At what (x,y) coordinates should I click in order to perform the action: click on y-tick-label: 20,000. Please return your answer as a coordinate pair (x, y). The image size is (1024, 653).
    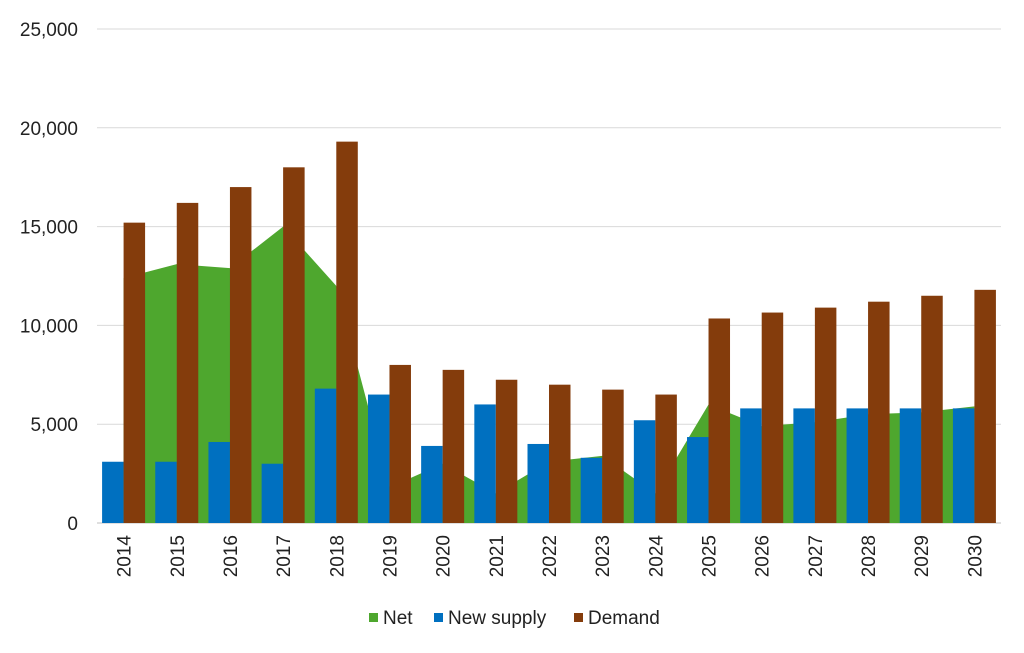
    Looking at the image, I should click on (49, 129).